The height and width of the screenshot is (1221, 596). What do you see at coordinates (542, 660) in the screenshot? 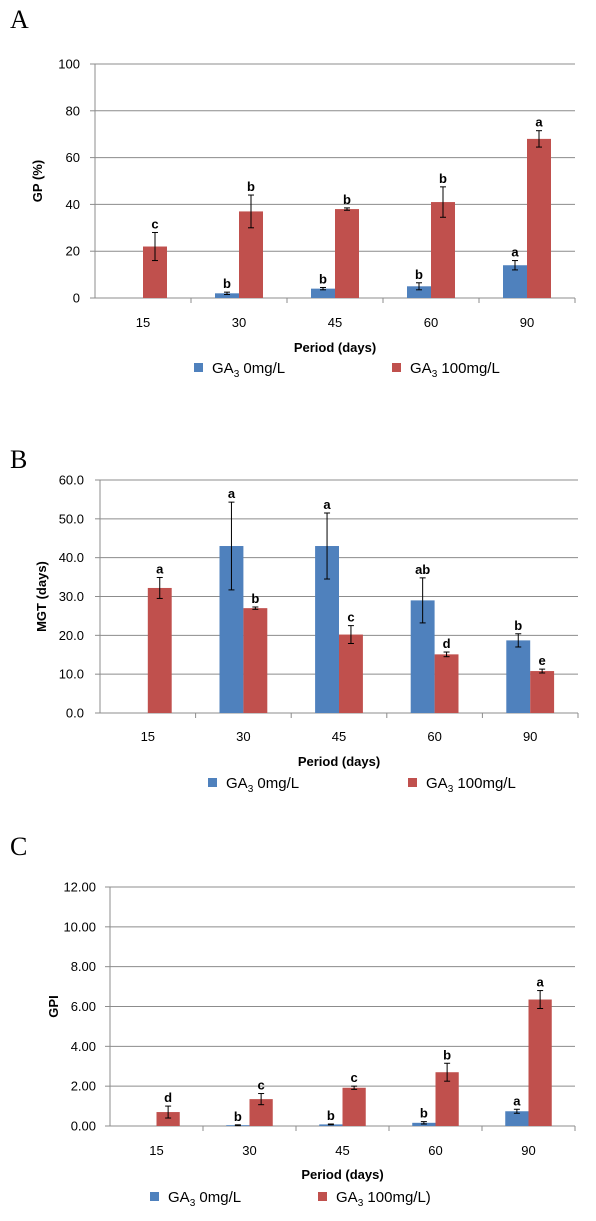
I see `significance-letter: e` at bounding box center [542, 660].